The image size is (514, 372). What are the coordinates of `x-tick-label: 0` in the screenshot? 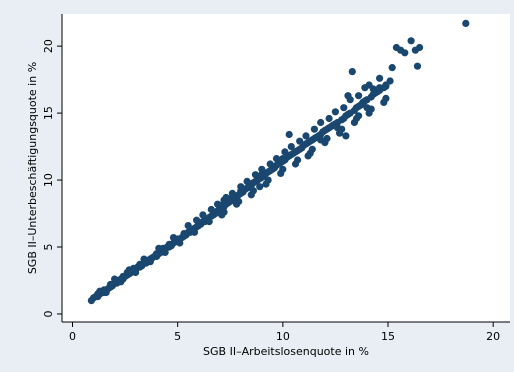 It's located at (72, 336).